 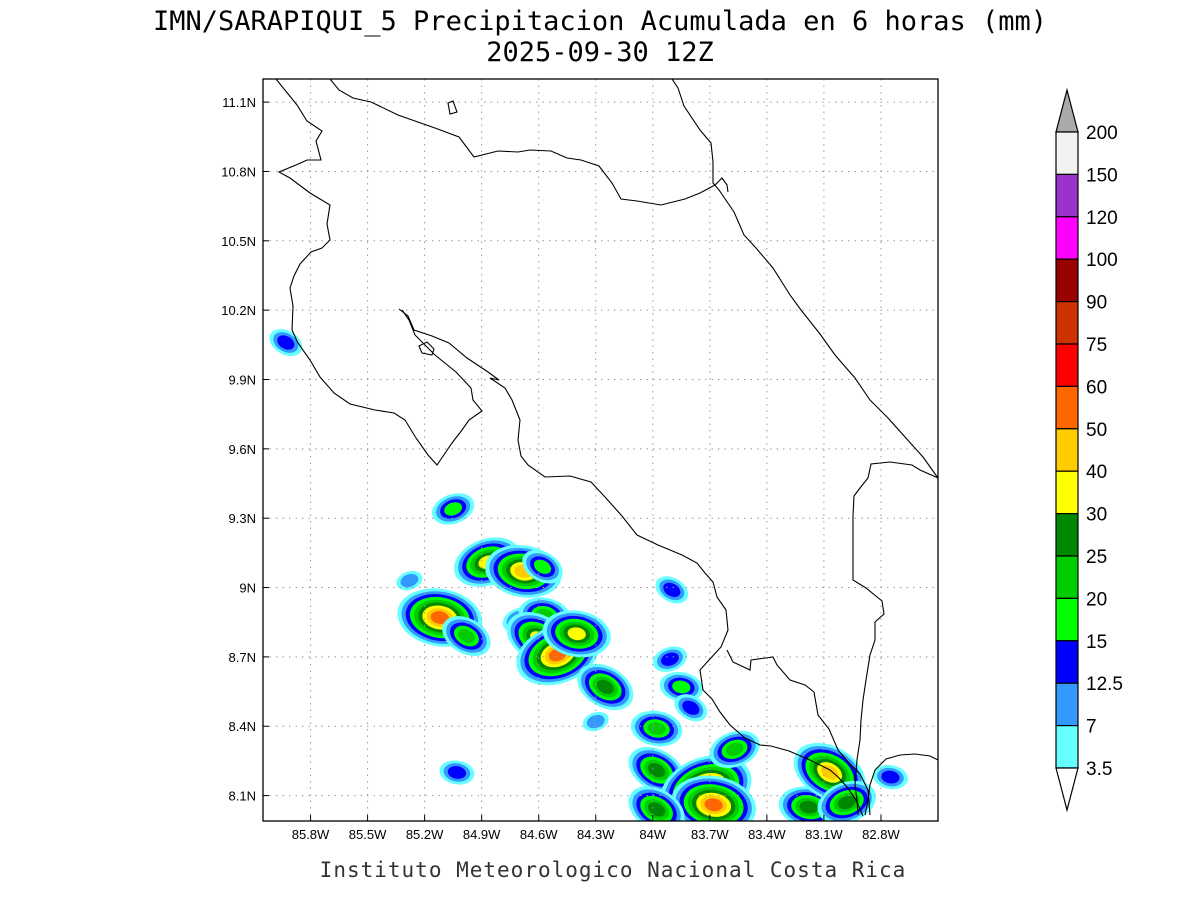 I want to click on colorbar-level-label: 25, so click(x=1096, y=557).